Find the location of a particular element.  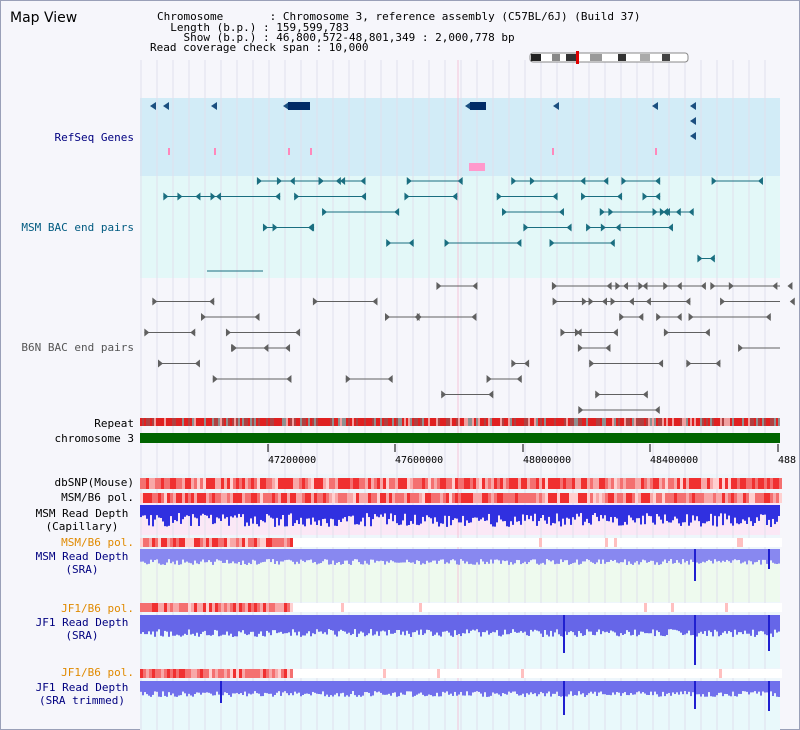

track-label-refseq: RefSeq Genes is located at coordinates (94, 137).